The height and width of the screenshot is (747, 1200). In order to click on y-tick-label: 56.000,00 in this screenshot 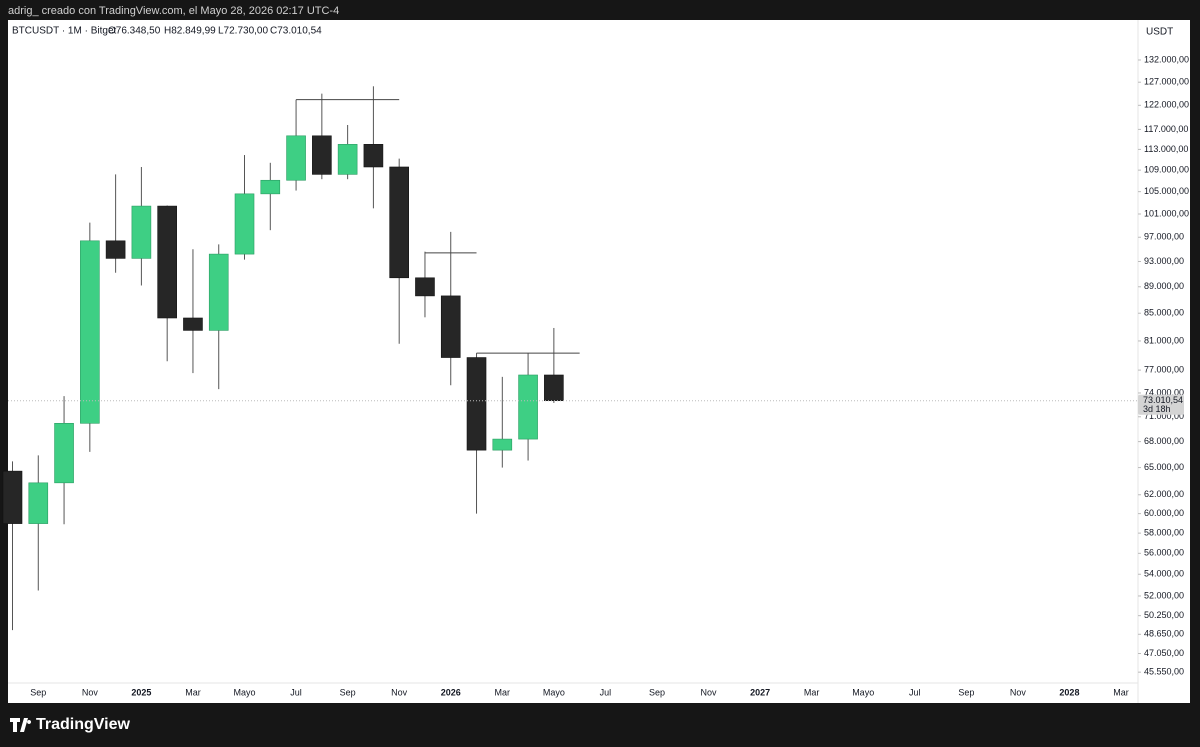, I will do `click(1164, 553)`.